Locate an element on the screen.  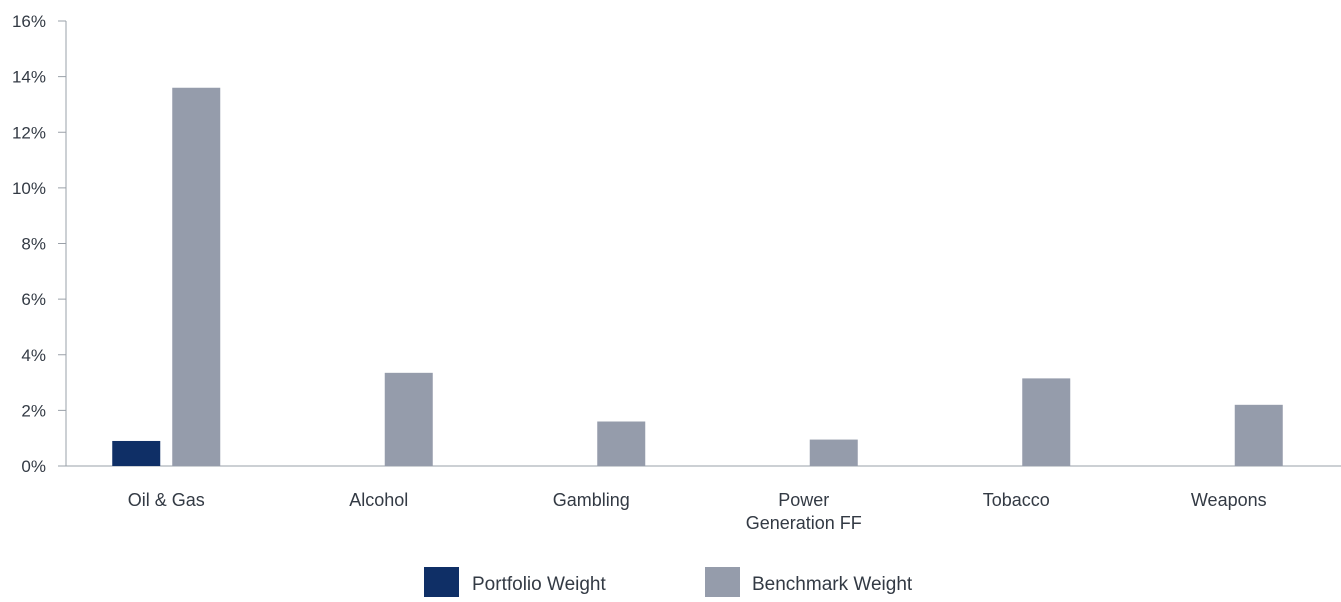
y-tick-label: 2% is located at coordinates (33, 410).